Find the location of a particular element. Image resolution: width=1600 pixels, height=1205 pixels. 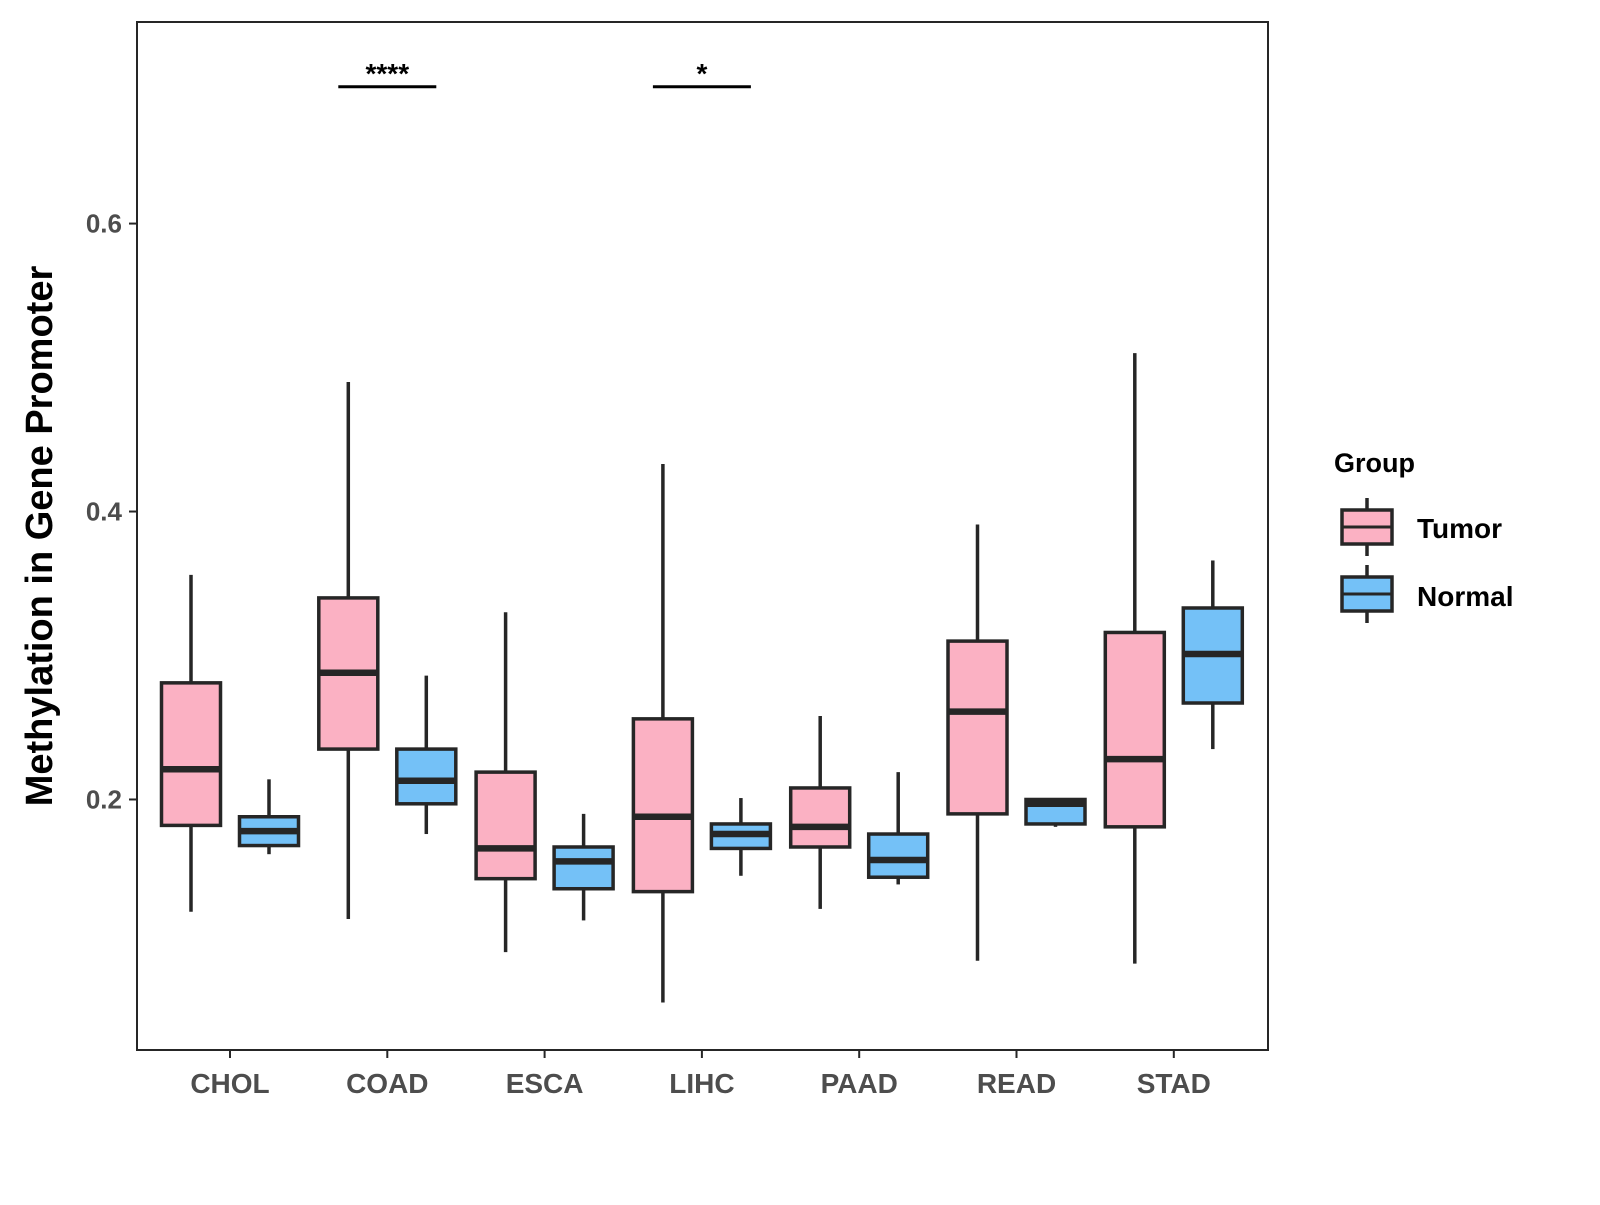

box-normal-paad is located at coordinates (898, 828).